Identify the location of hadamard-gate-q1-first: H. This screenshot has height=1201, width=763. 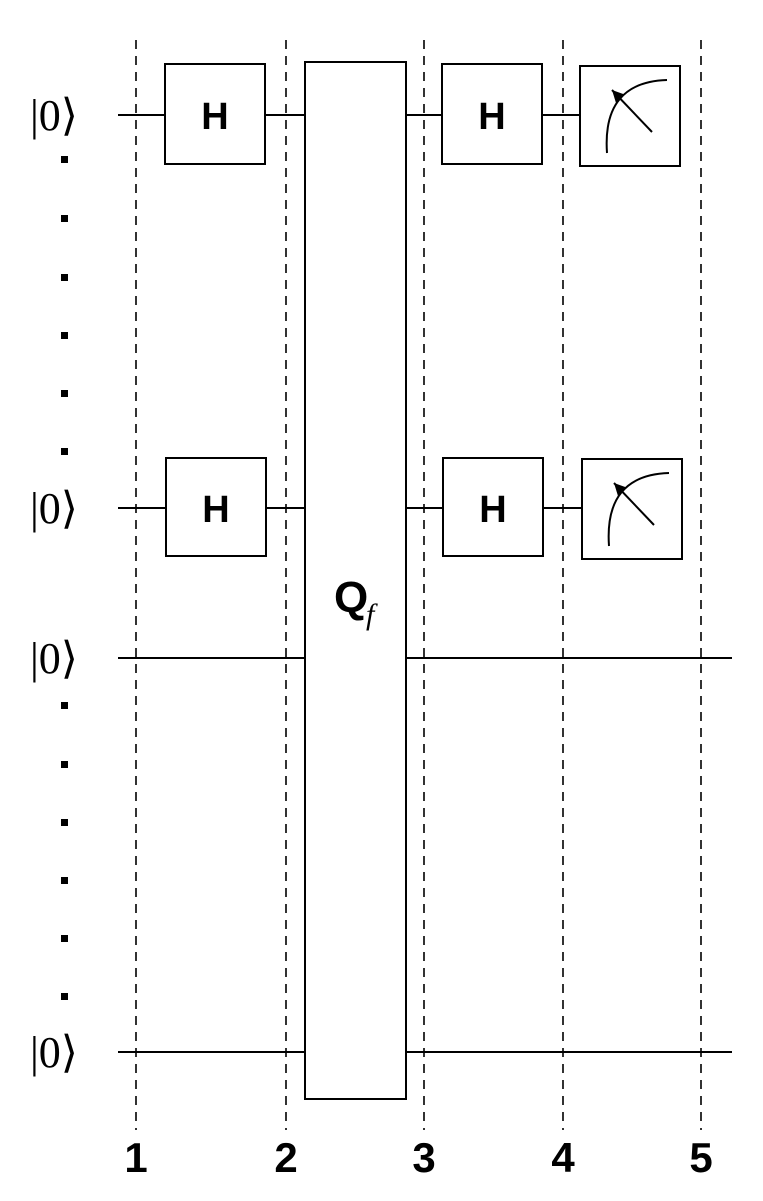
(215, 114).